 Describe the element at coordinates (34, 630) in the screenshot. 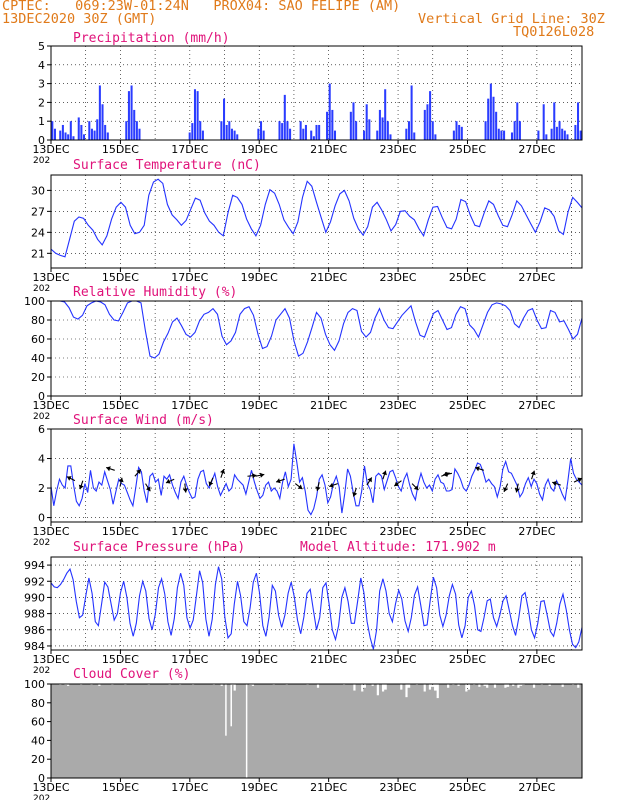

I see `pres-ytick-label: 986` at that location.